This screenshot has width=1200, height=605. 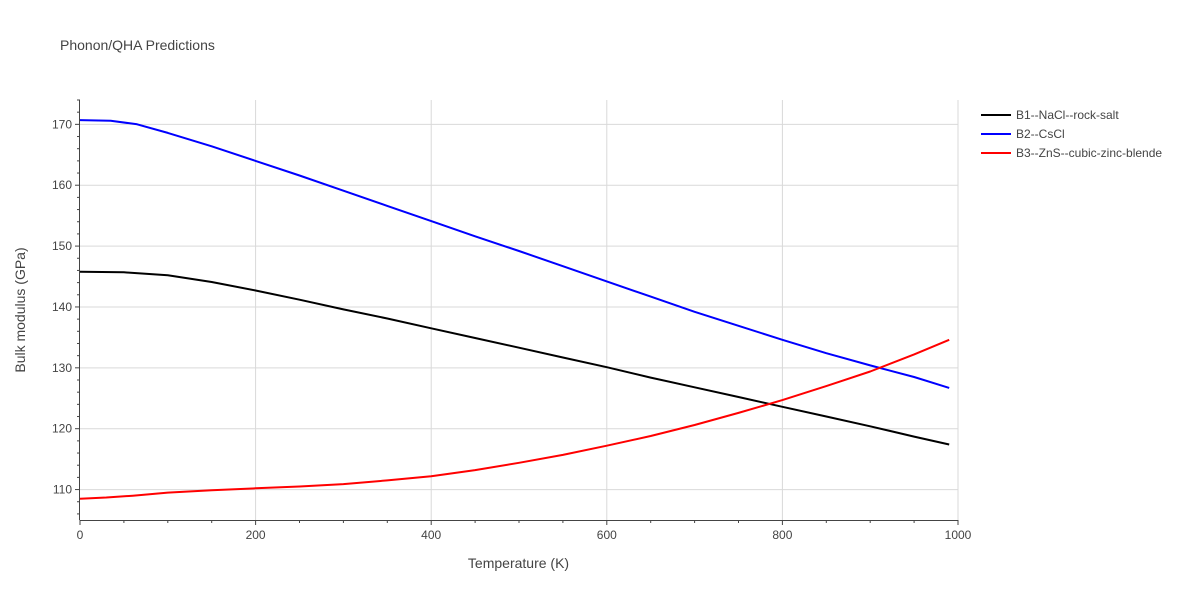 What do you see at coordinates (137, 45) in the screenshot?
I see `chart-title: Phonon/QHA Predictions` at bounding box center [137, 45].